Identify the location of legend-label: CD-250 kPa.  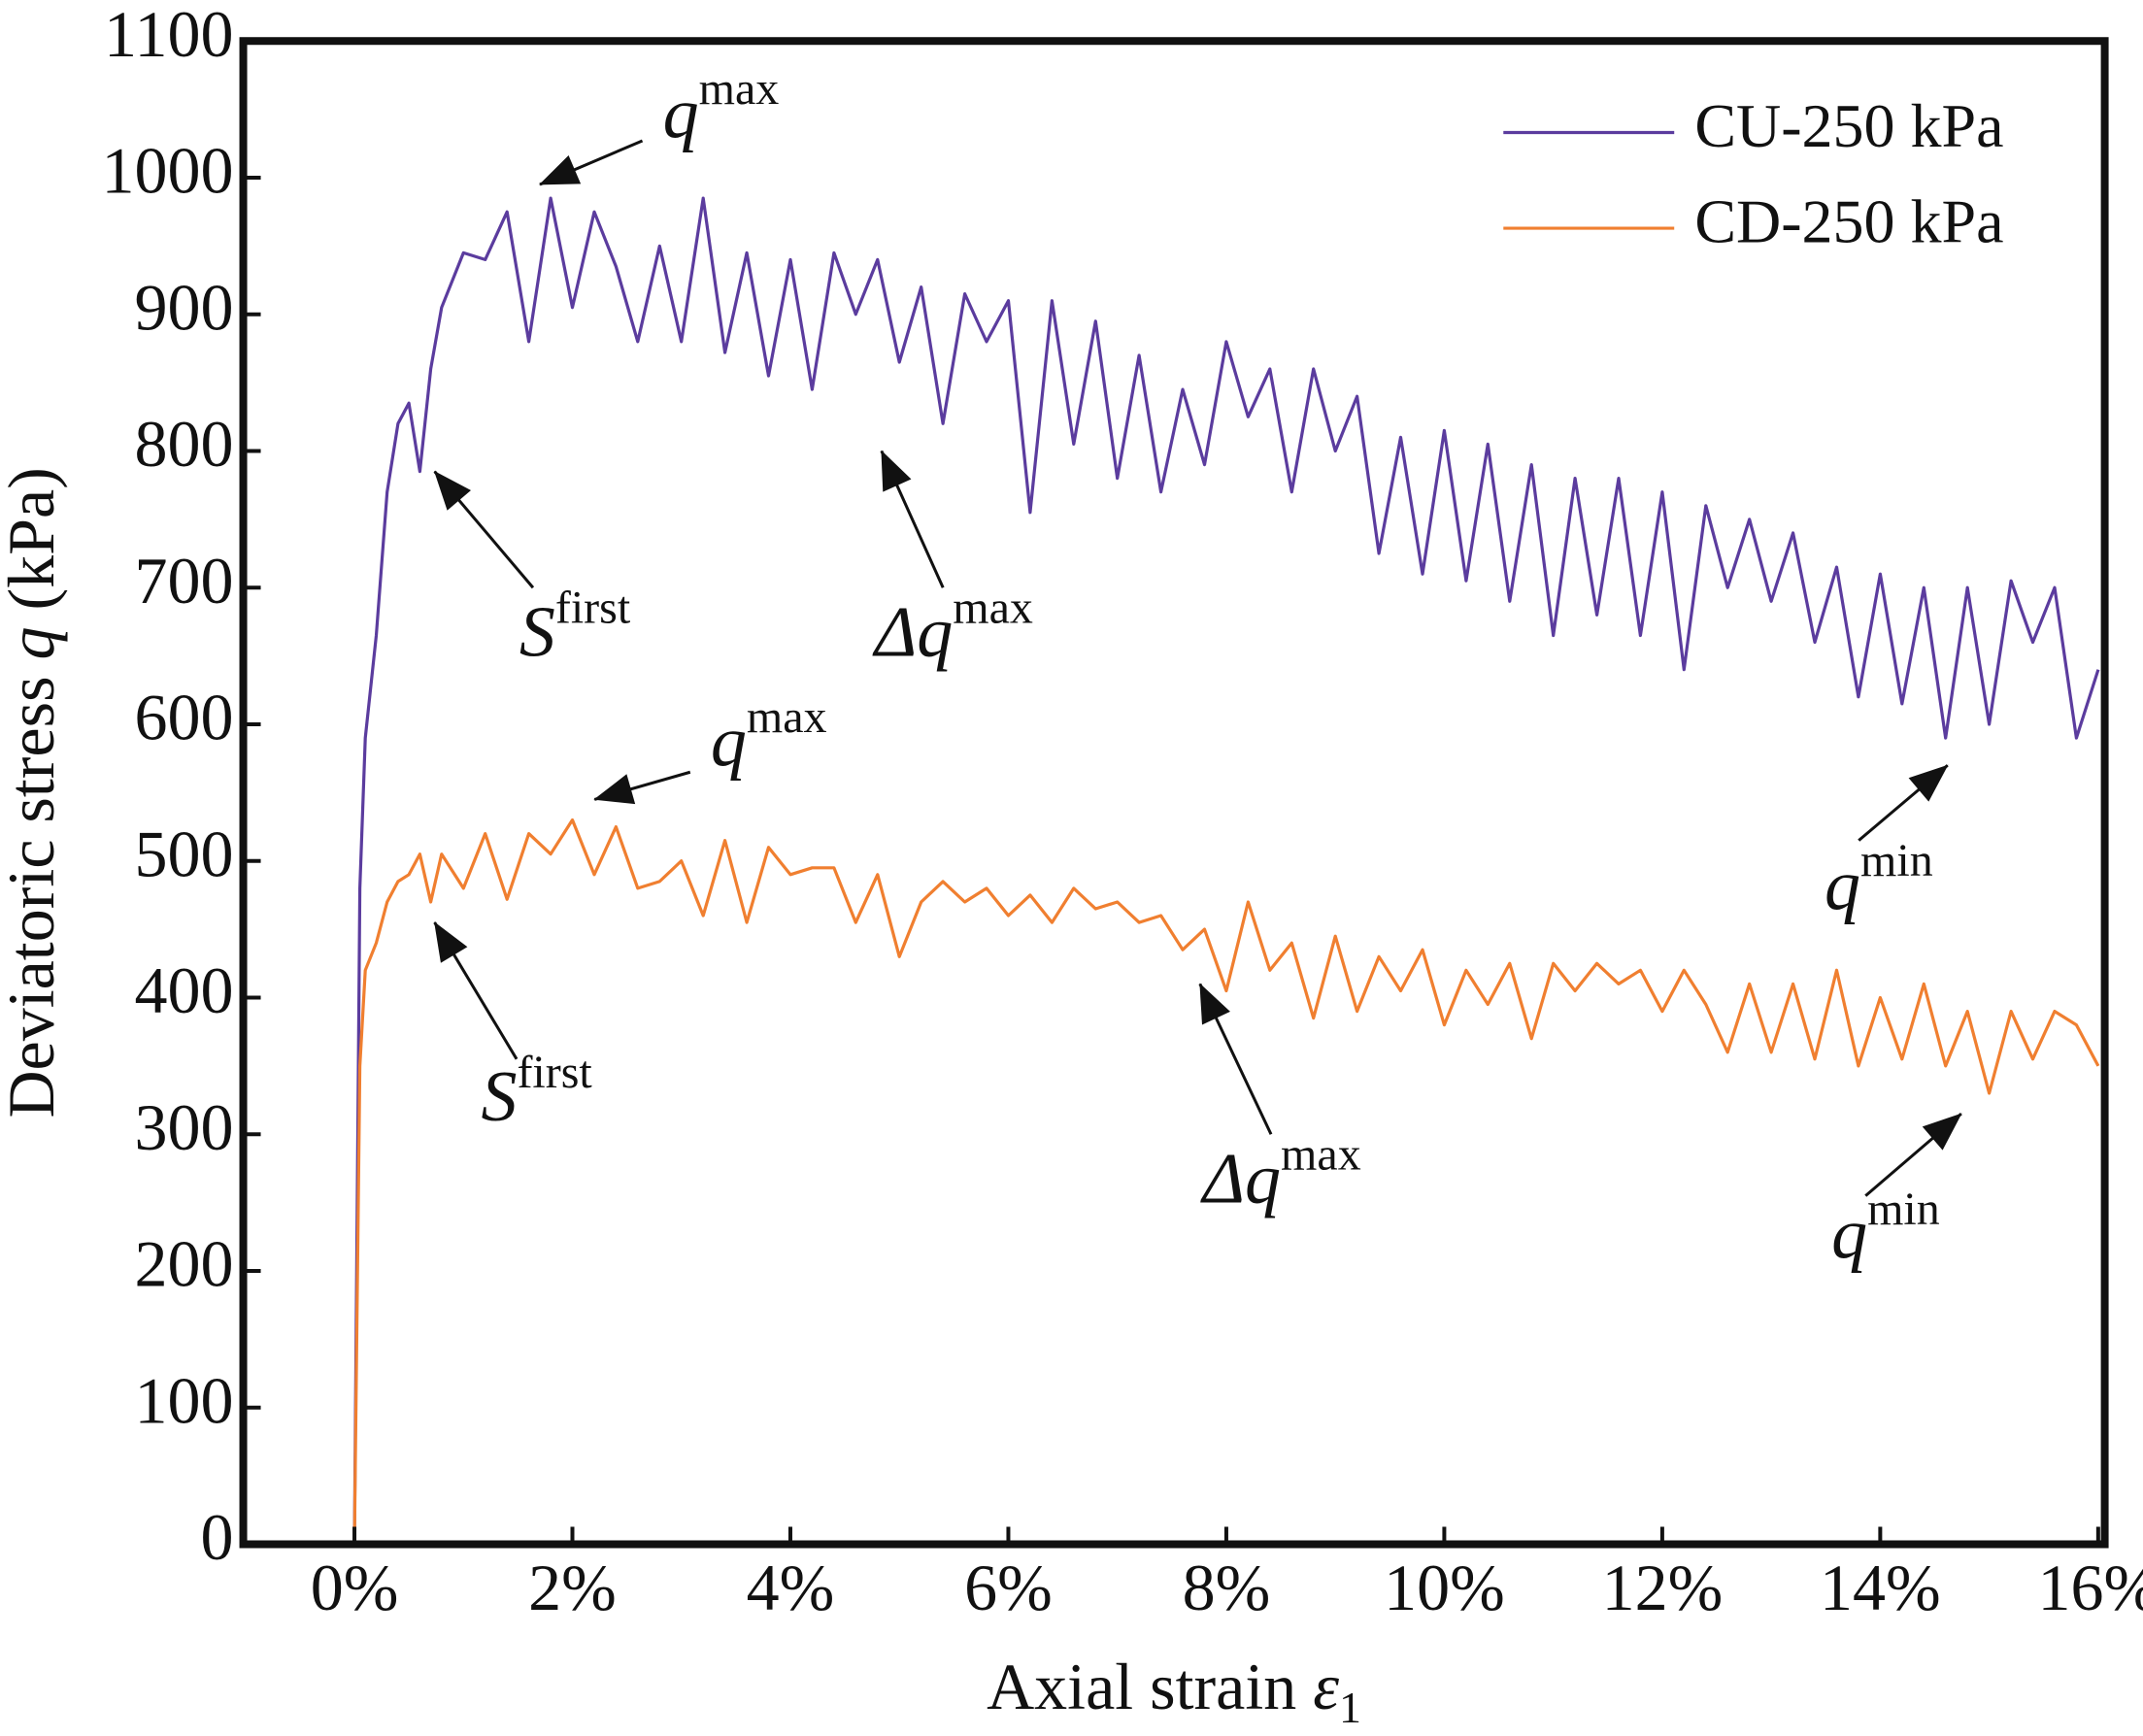
(1848, 221).